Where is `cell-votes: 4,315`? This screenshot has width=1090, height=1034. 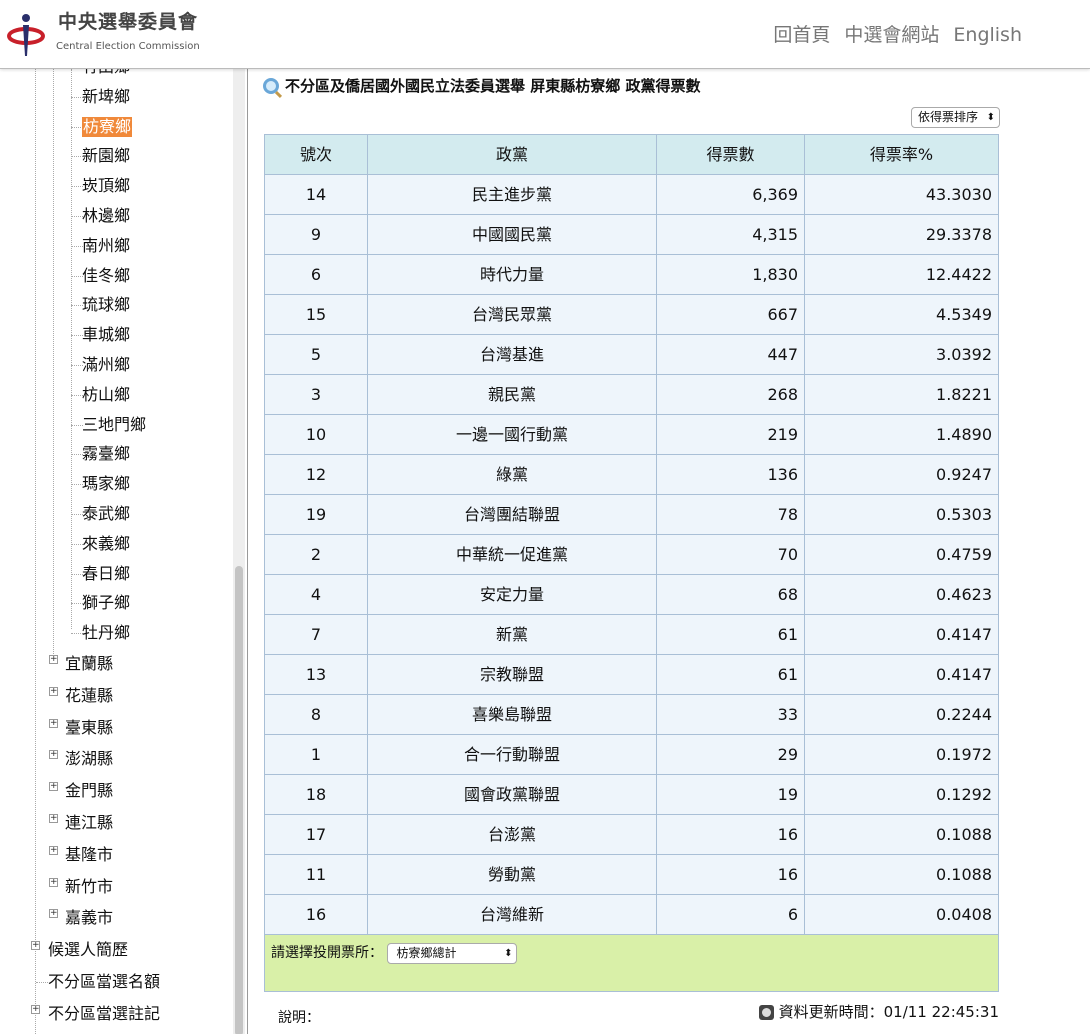 cell-votes: 4,315 is located at coordinates (730, 234).